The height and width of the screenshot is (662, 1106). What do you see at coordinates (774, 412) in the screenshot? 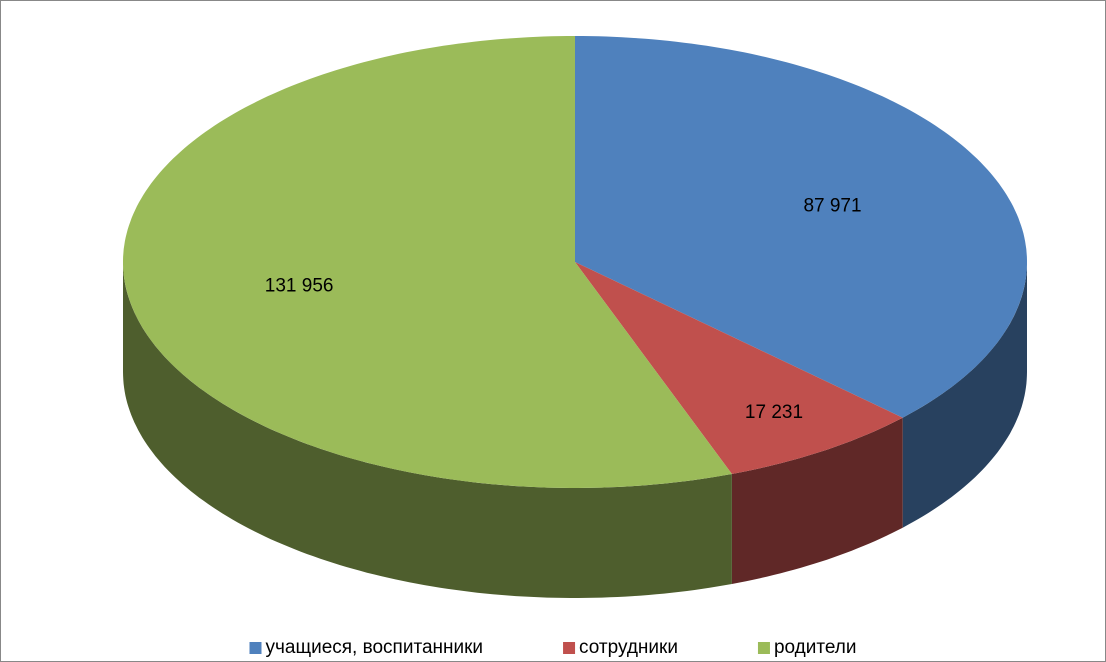
I see `data-label: 17 231` at bounding box center [774, 412].